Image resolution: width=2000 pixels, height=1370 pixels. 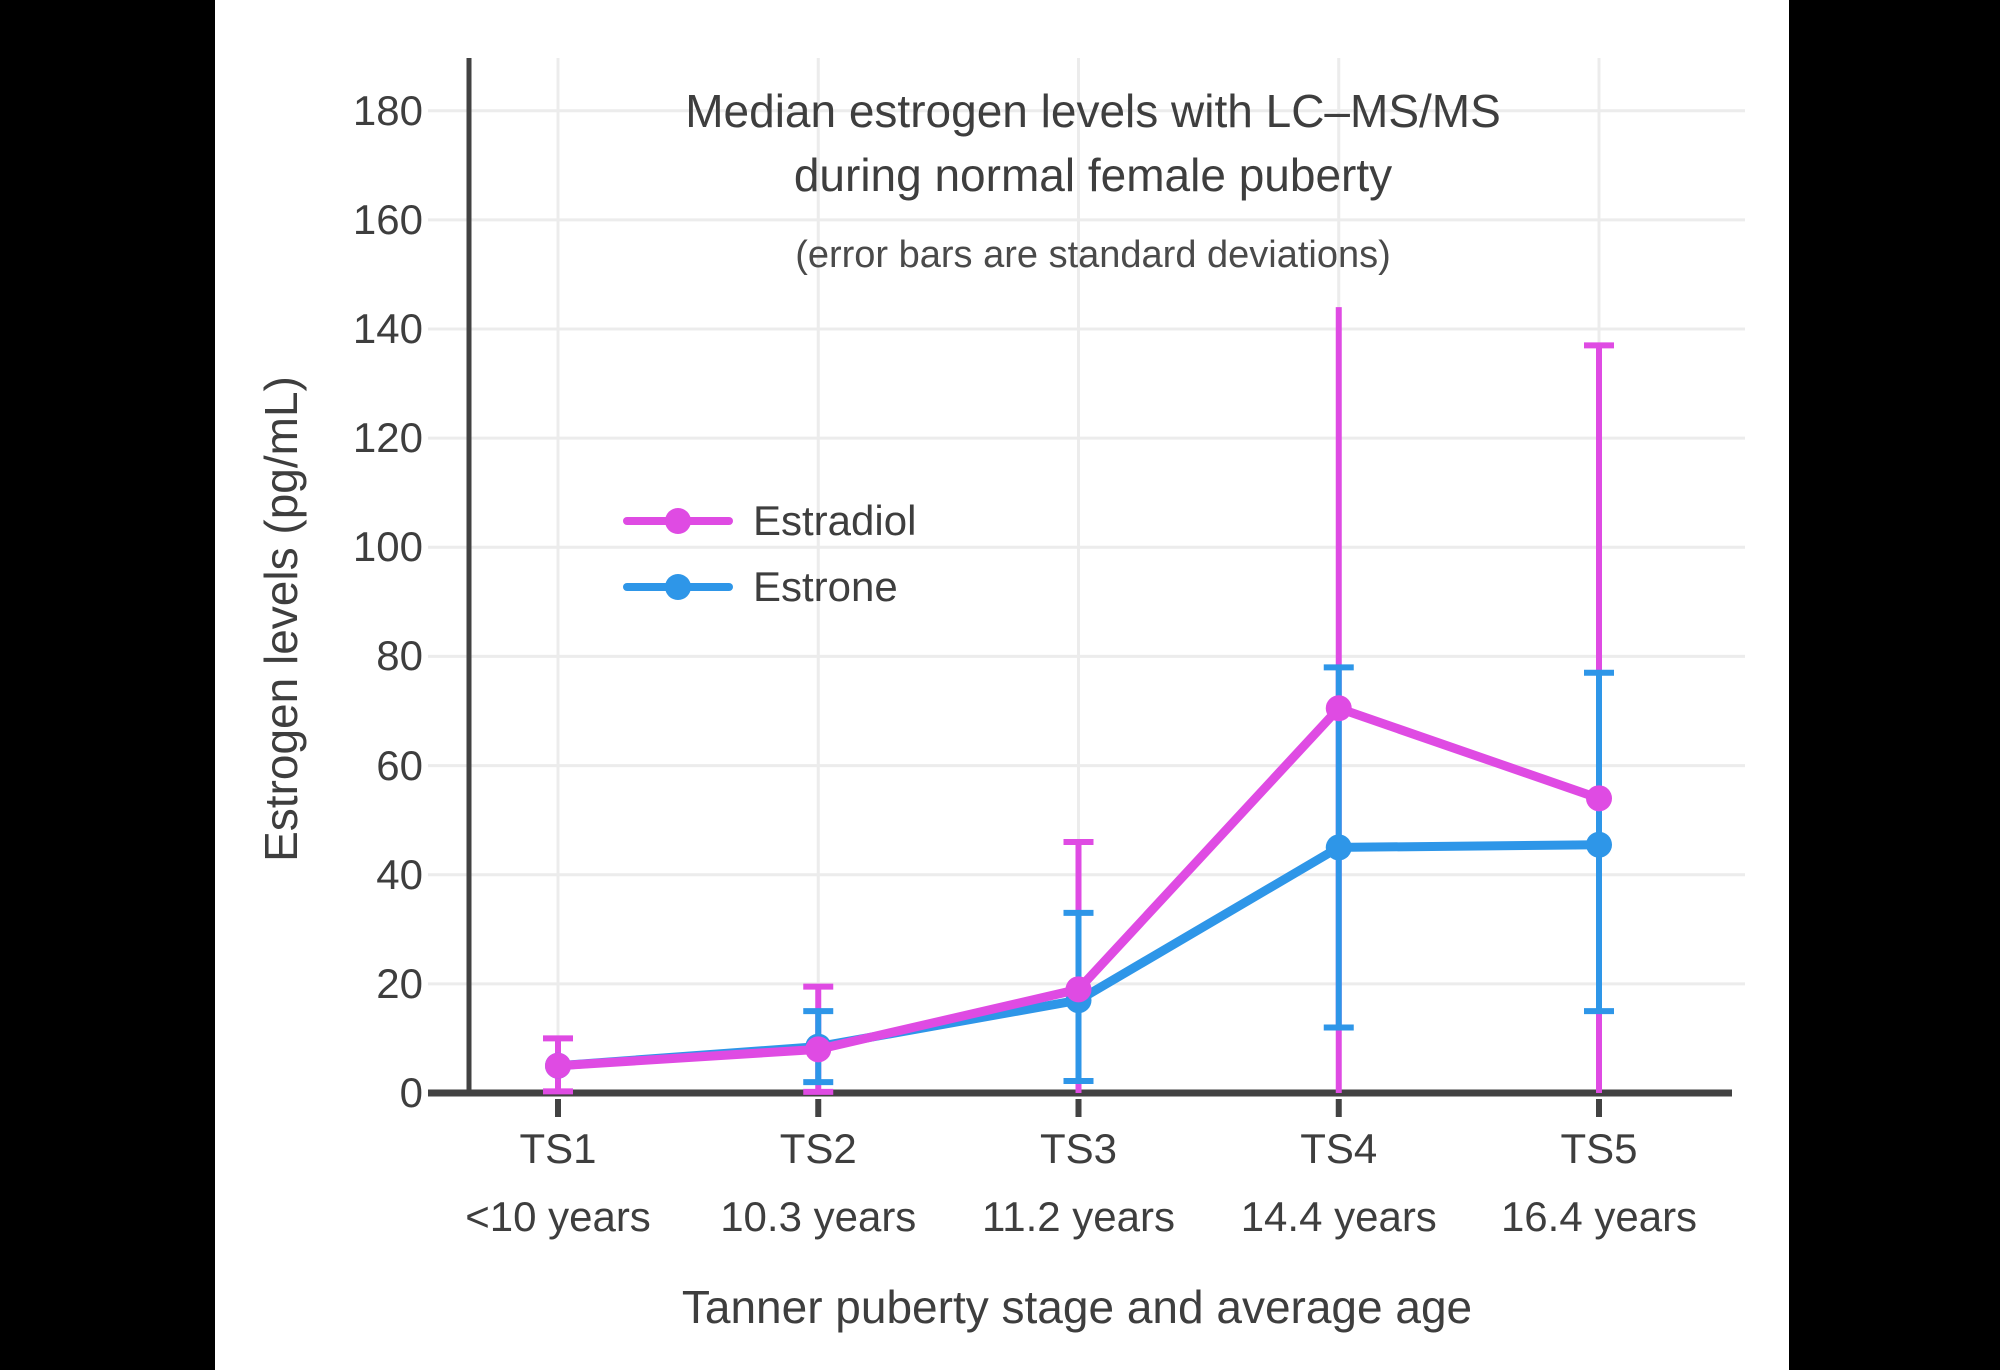 What do you see at coordinates (1078, 1148) in the screenshot?
I see `x-tick-label: TS3` at bounding box center [1078, 1148].